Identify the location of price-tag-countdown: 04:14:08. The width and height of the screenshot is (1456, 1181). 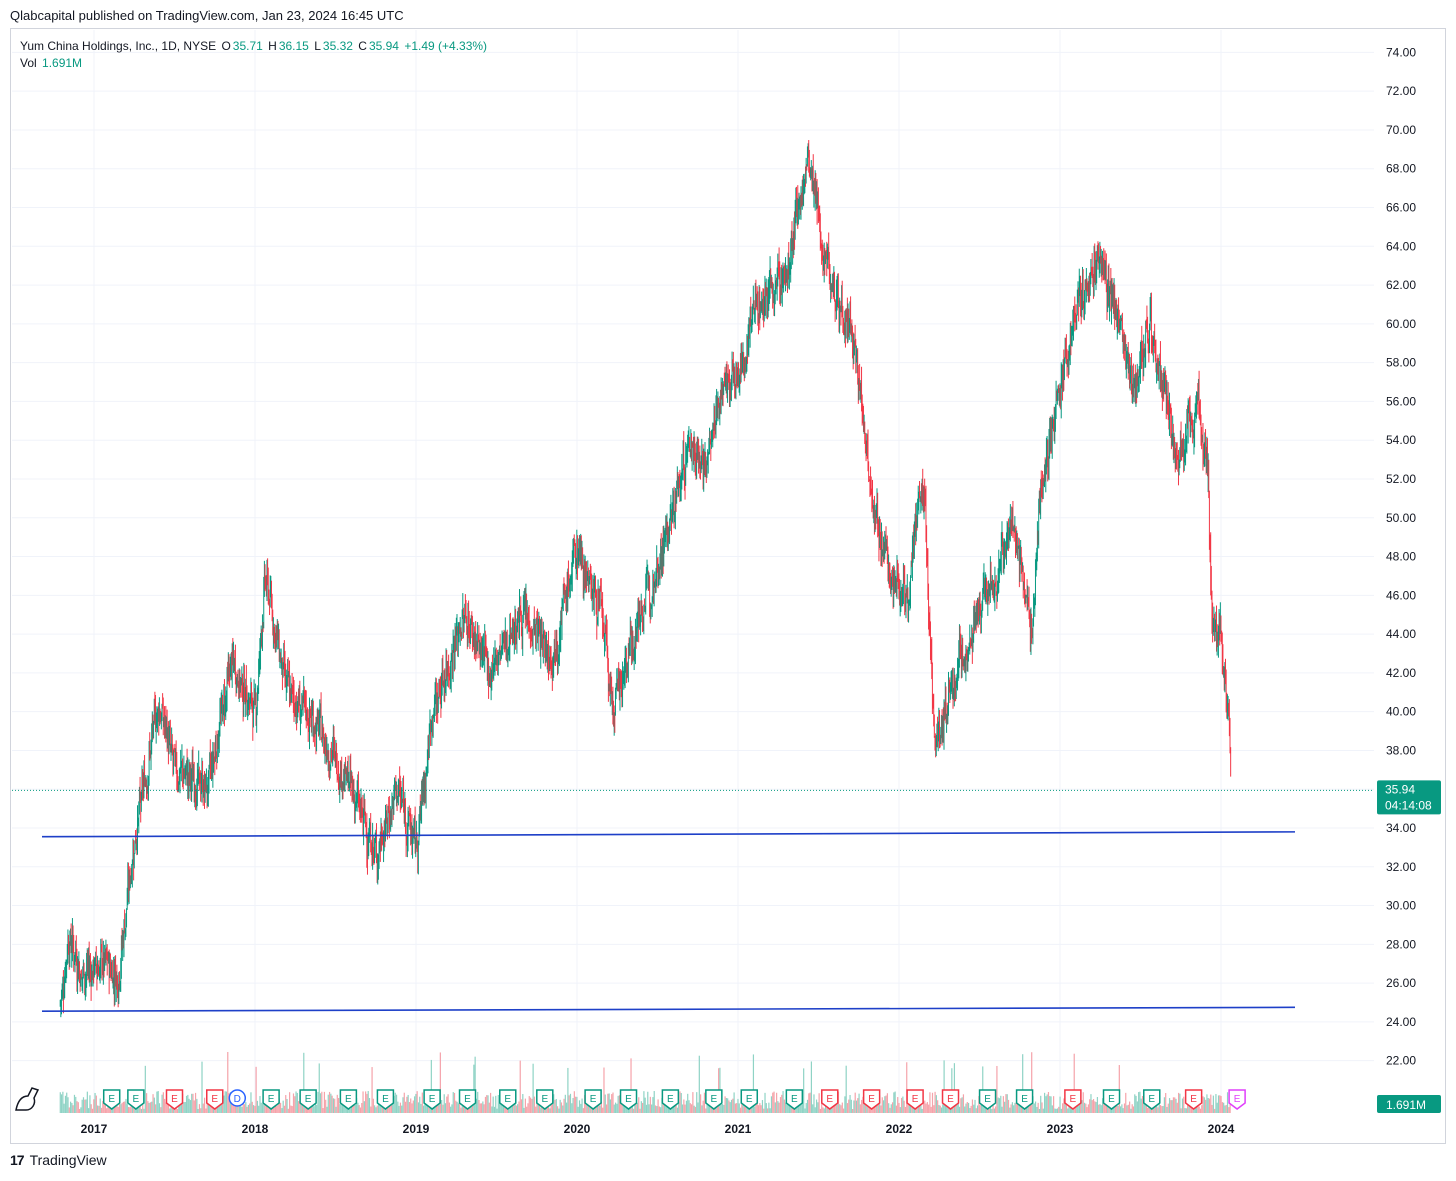
(1408, 805).